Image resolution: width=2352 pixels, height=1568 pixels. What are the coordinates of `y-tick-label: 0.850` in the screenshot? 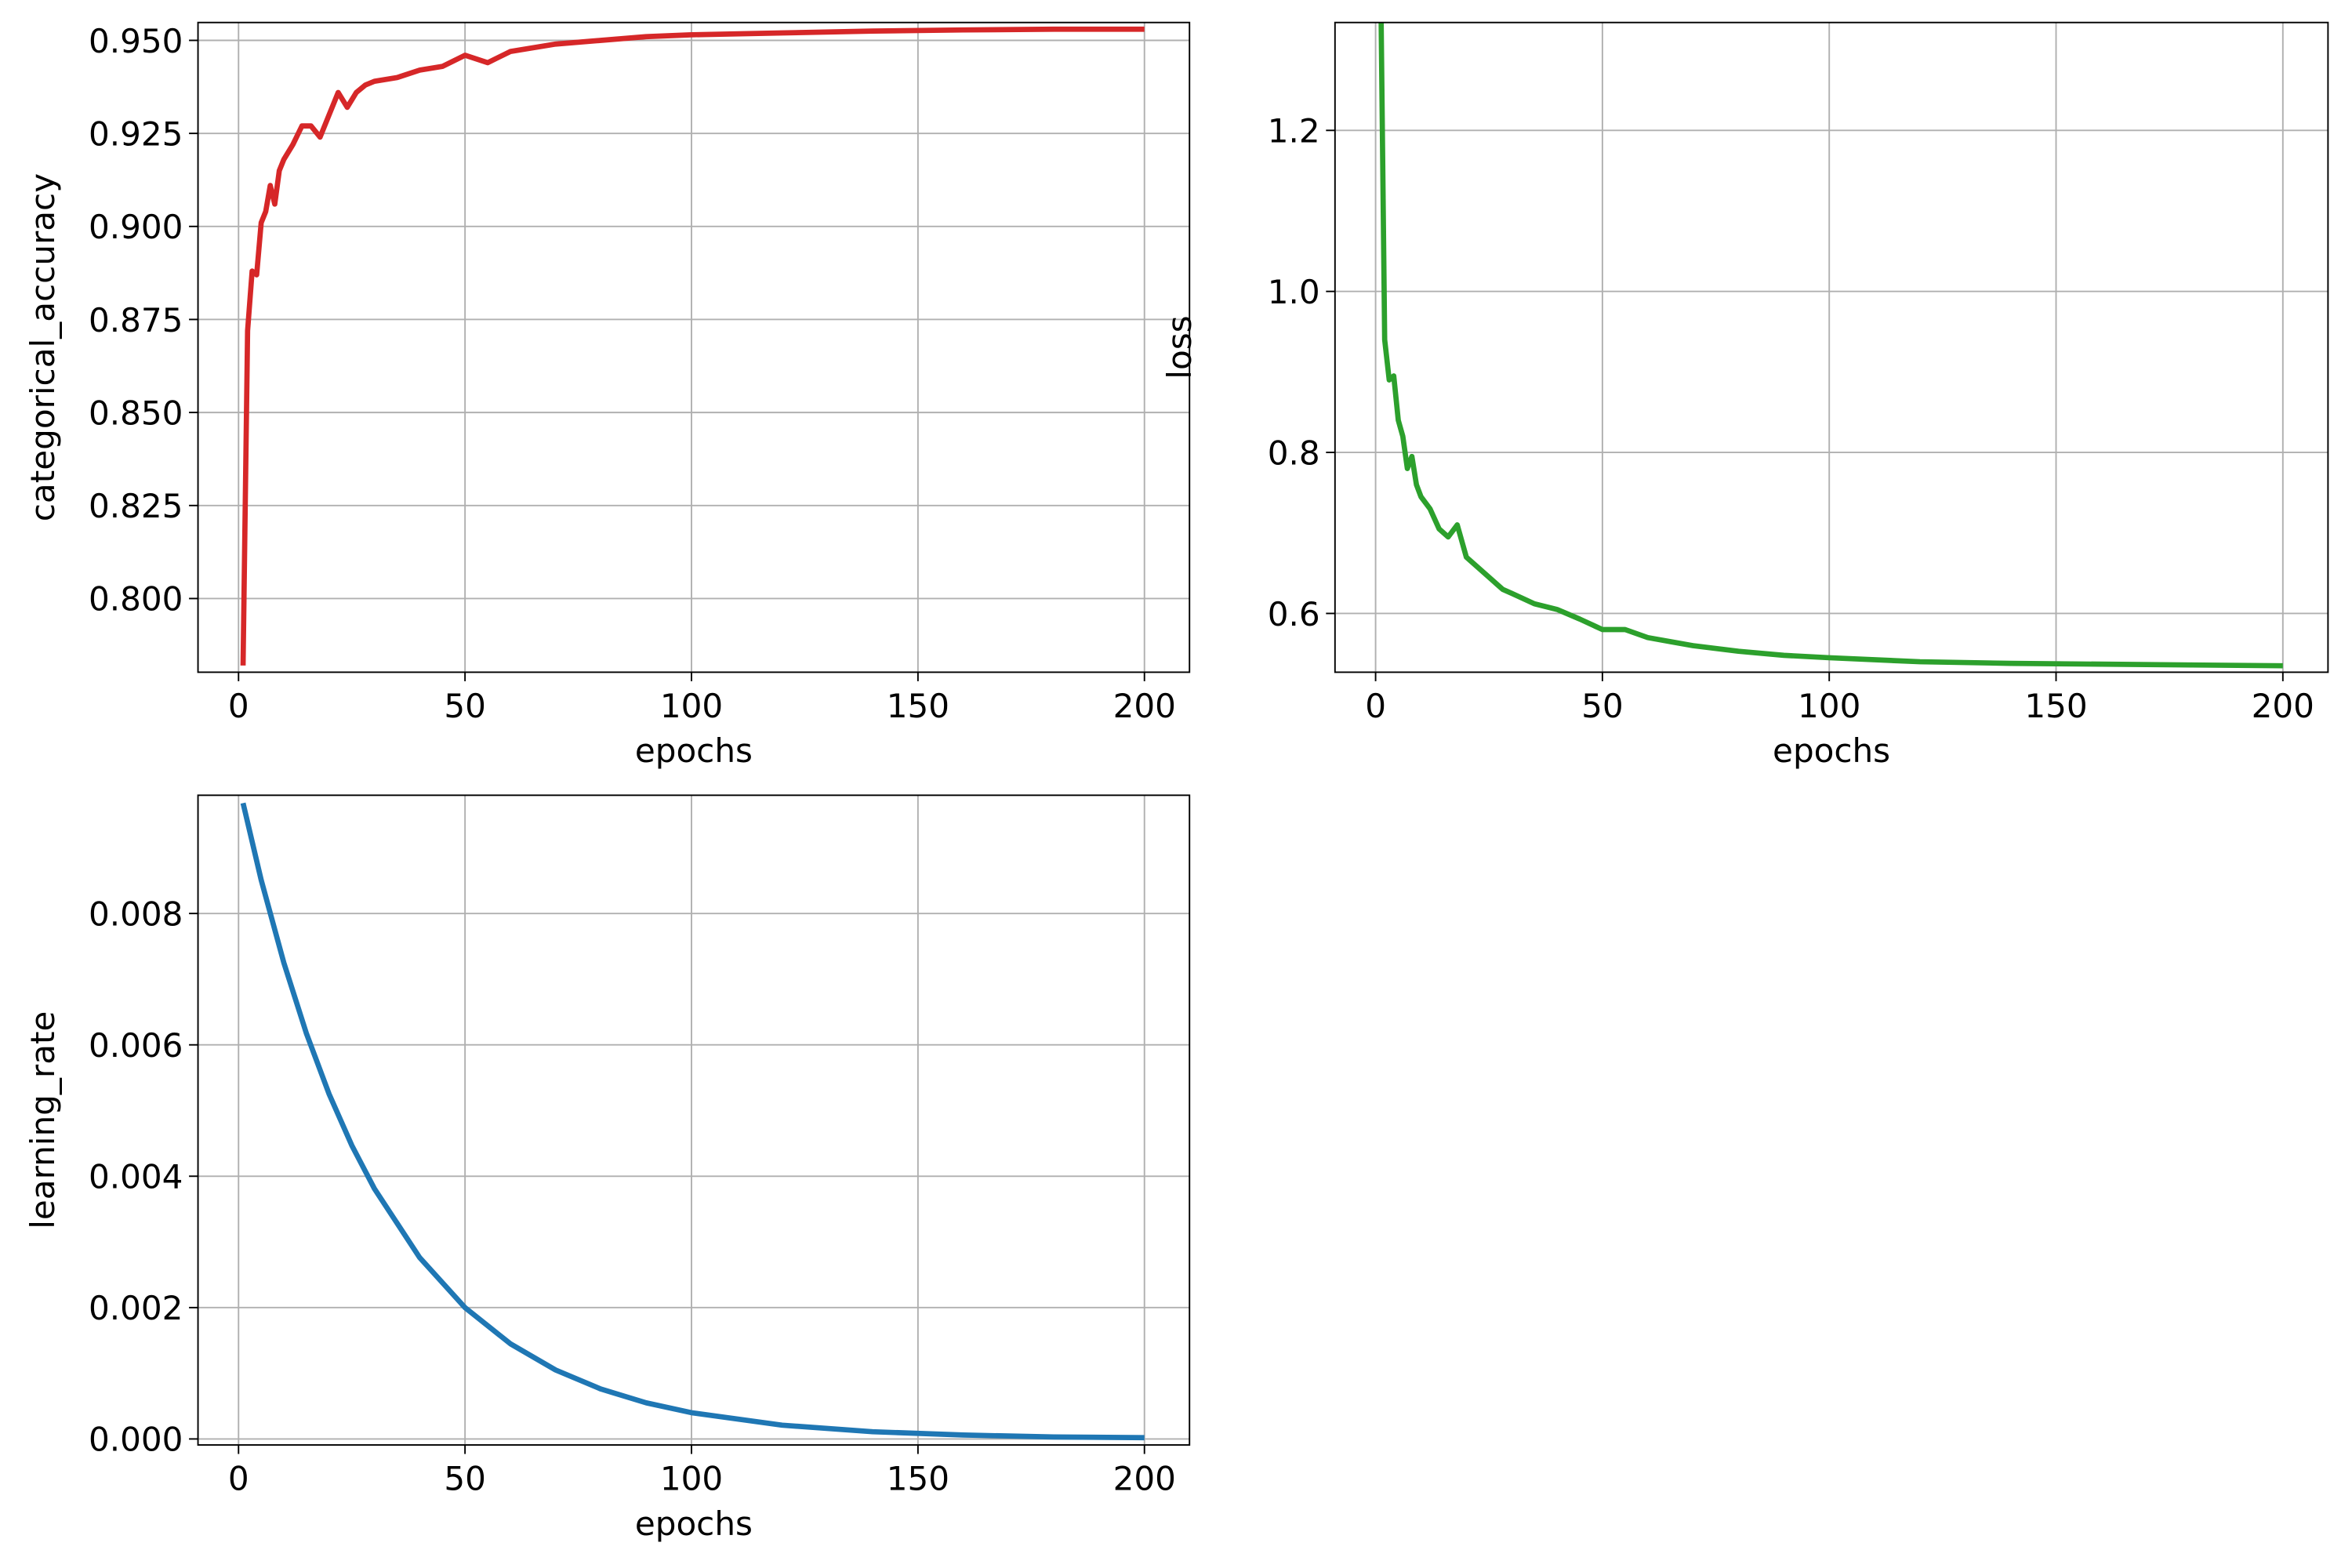 It's located at (136, 413).